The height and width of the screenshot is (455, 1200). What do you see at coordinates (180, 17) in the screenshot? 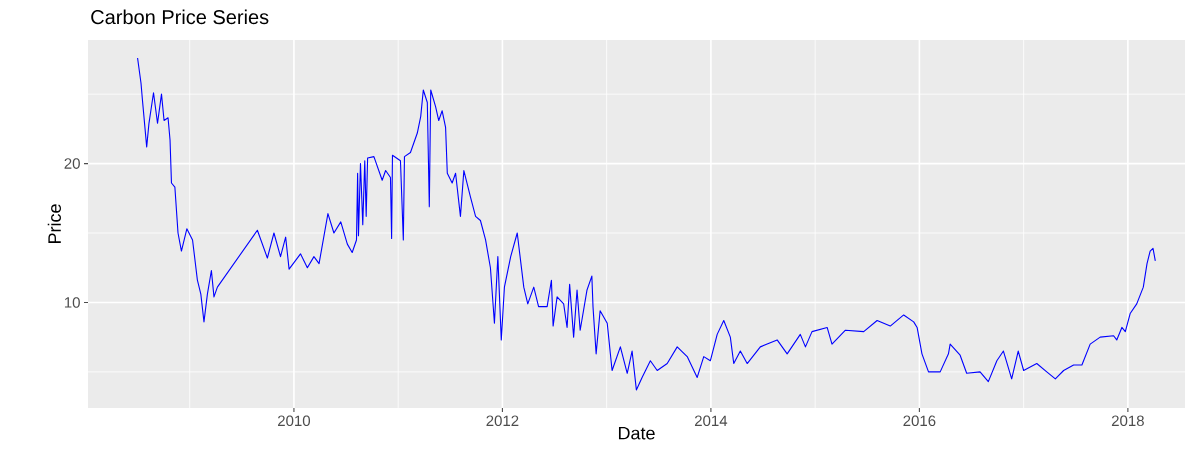
I see `chart-title: Carbon Price Series` at bounding box center [180, 17].